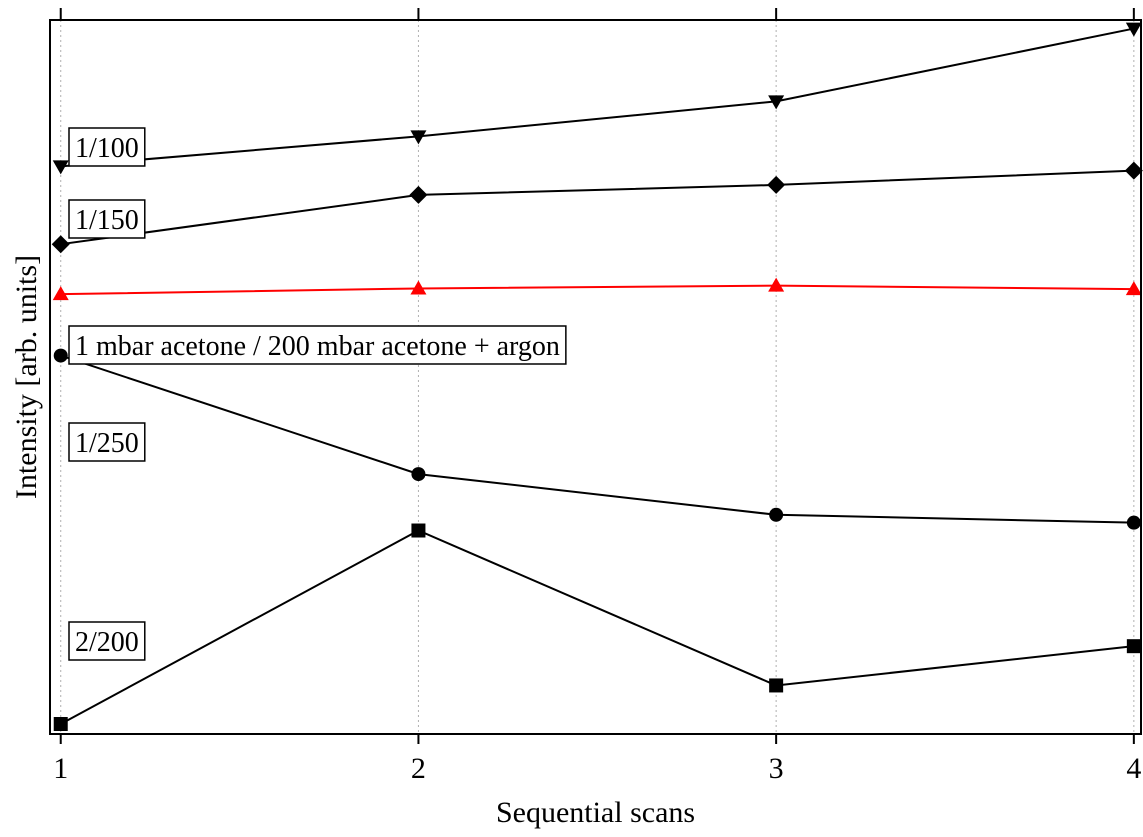 The width and height of the screenshot is (1143, 837). What do you see at coordinates (595, 812) in the screenshot?
I see `x-axis-label: Sequential scans` at bounding box center [595, 812].